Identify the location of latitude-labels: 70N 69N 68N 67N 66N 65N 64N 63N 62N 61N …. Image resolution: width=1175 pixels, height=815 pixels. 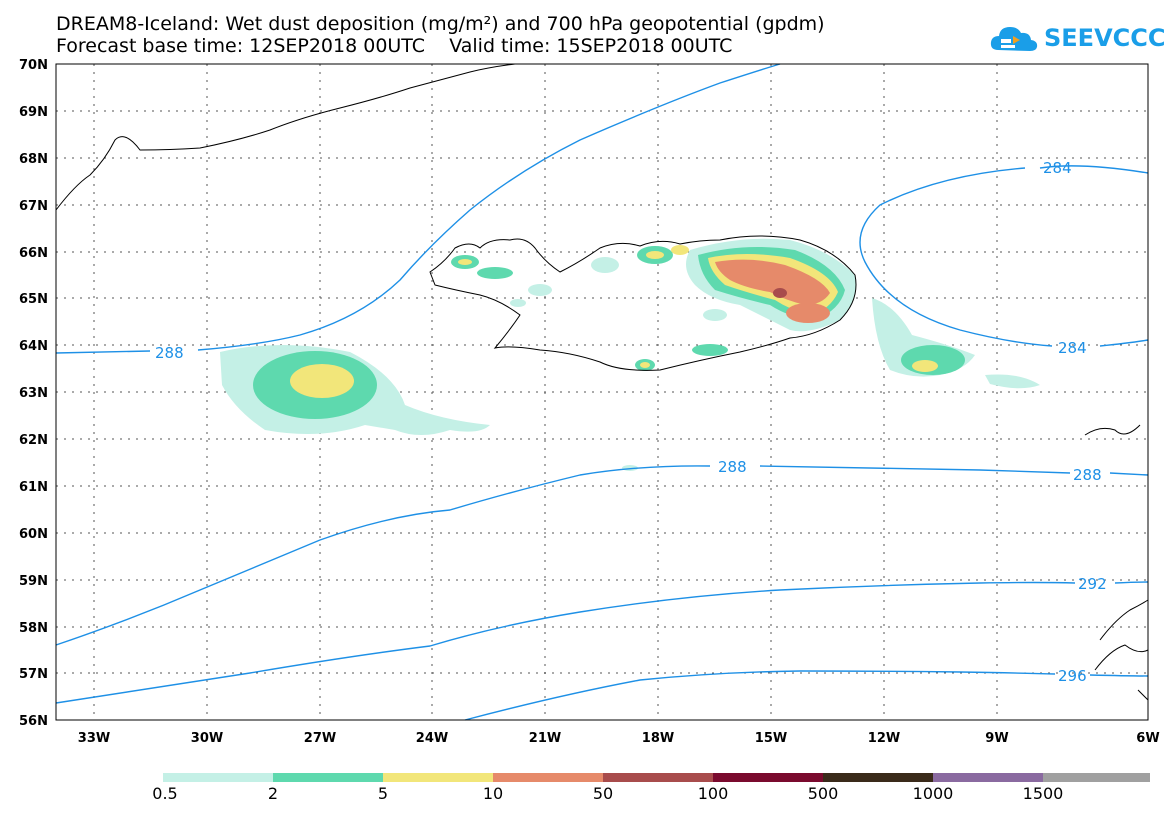
(33, 393).